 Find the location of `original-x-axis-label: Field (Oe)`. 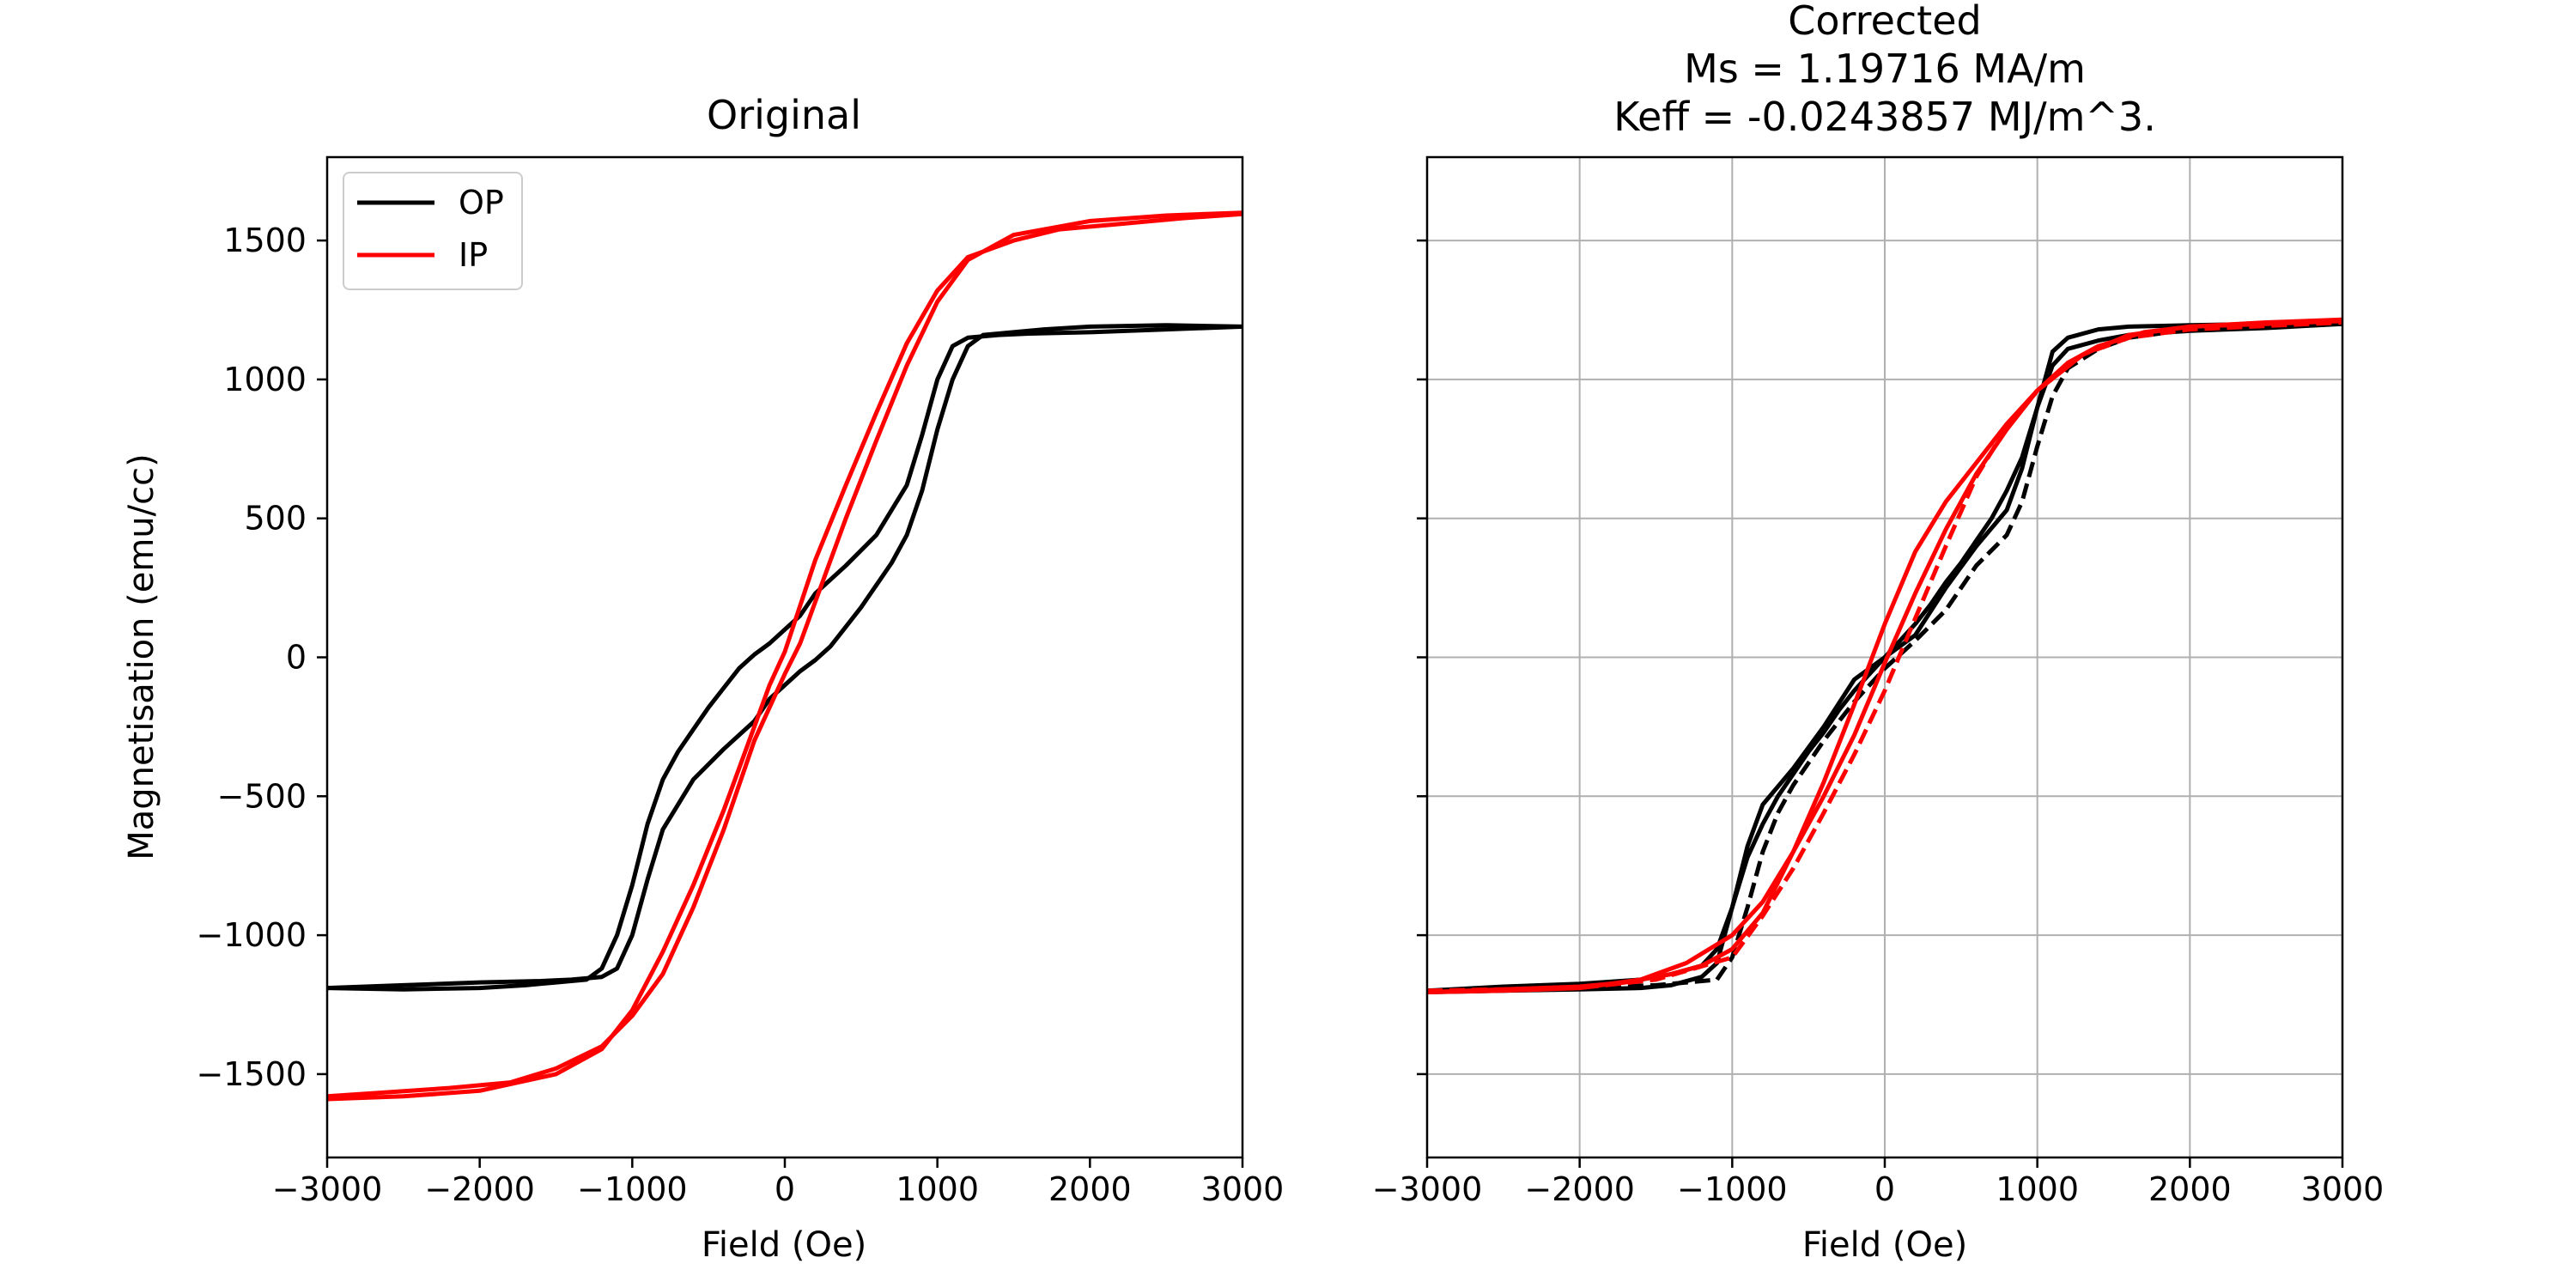

original-x-axis-label: Field (Oe) is located at coordinates (784, 1245).